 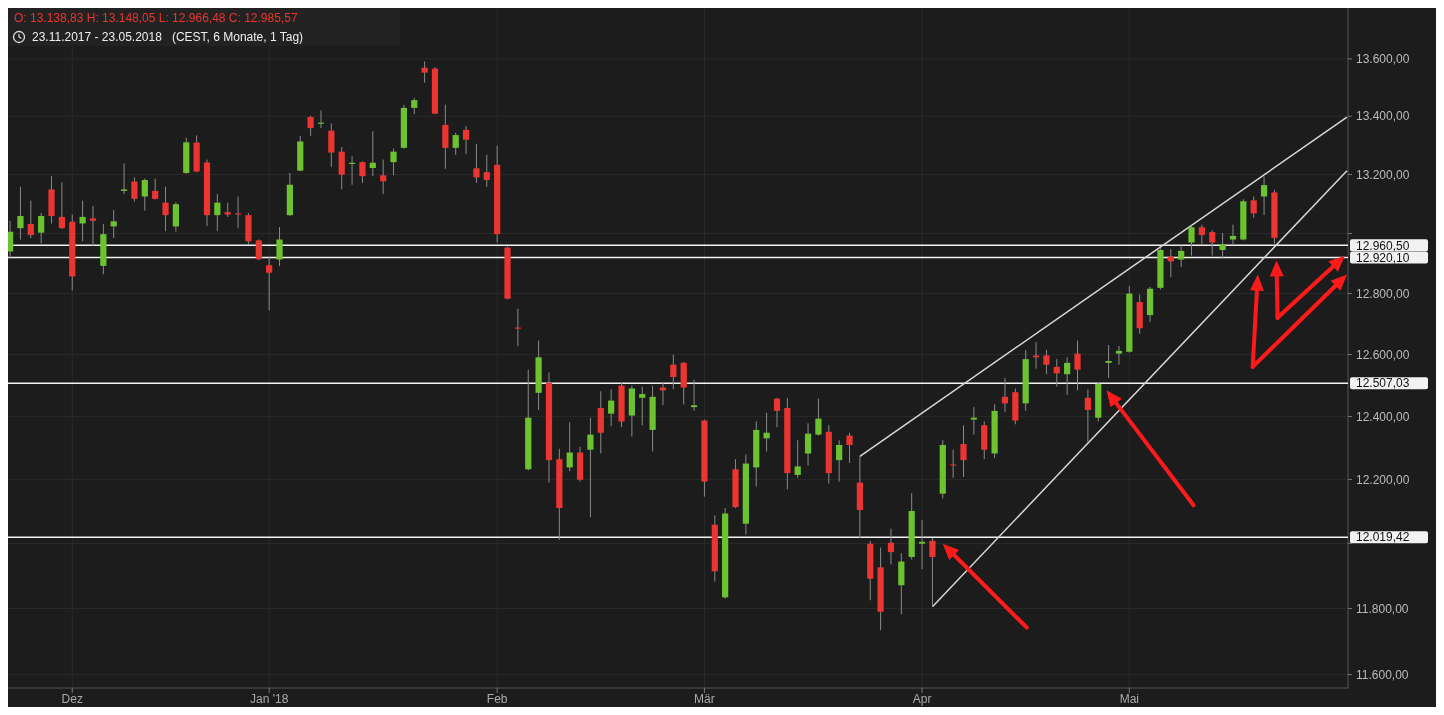 What do you see at coordinates (922, 699) in the screenshot?
I see `x-tick-label: Apr` at bounding box center [922, 699].